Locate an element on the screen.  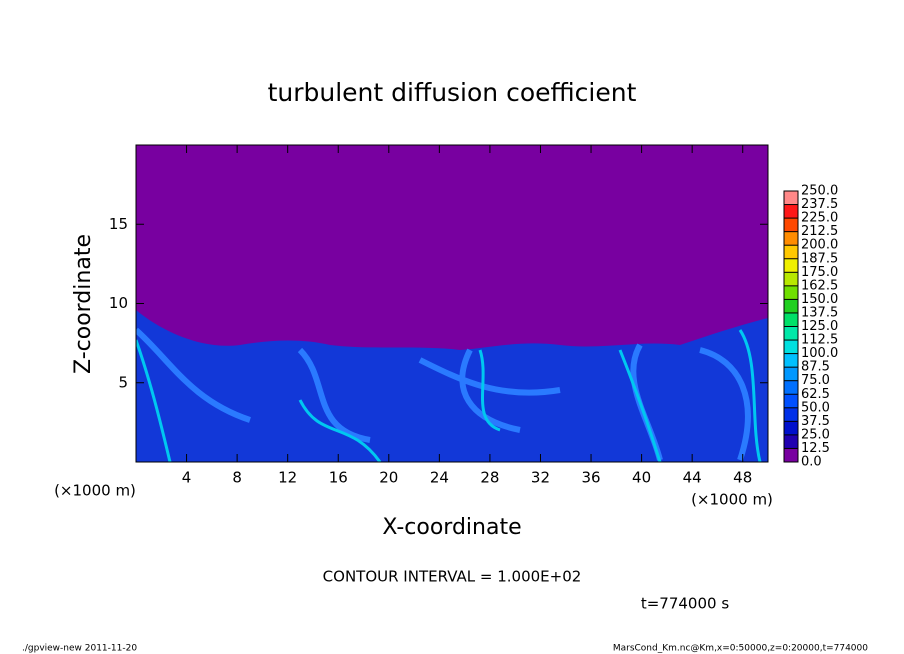
colorbar-label: 50.0 is located at coordinates (815, 407).